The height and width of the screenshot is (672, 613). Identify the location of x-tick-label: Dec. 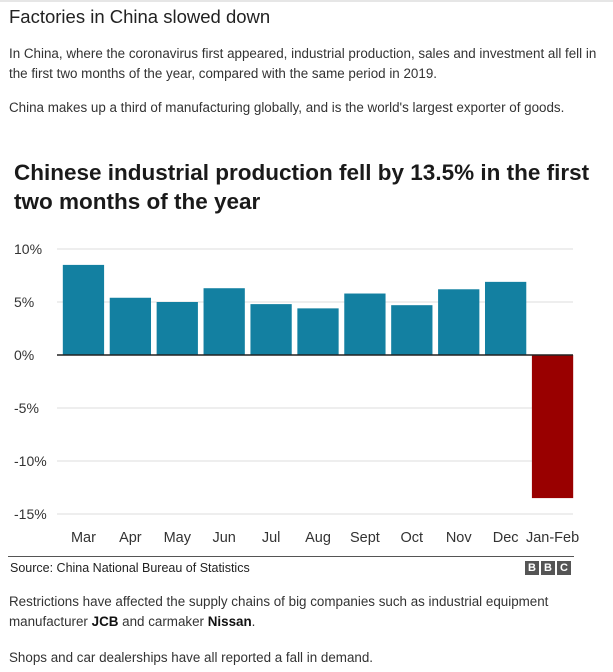
(506, 538).